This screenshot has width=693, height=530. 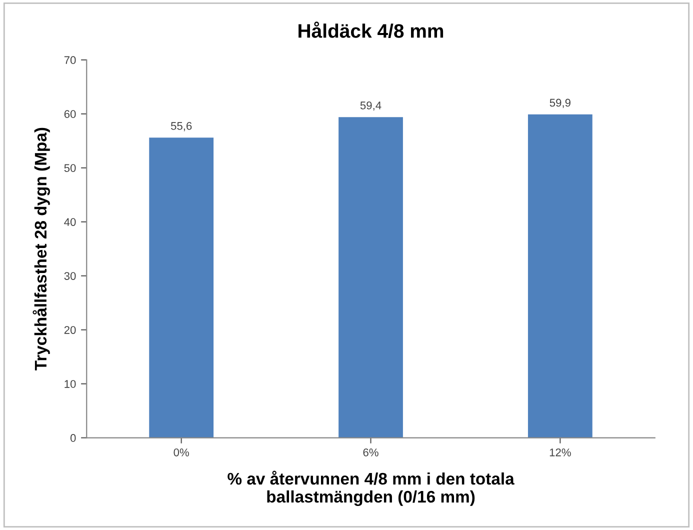 What do you see at coordinates (371, 106) in the screenshot?
I see `data-label: 59,4` at bounding box center [371, 106].